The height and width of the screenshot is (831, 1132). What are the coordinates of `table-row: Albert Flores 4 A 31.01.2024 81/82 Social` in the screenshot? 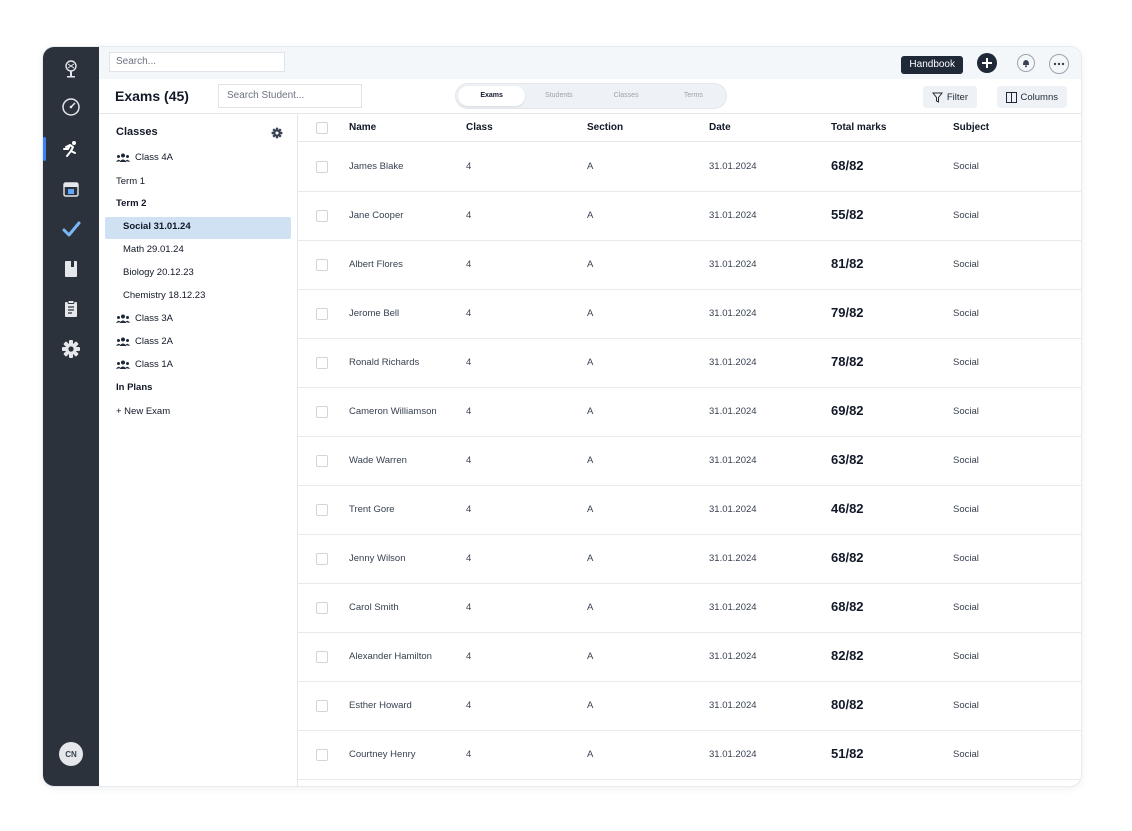 It's located at (689, 265).